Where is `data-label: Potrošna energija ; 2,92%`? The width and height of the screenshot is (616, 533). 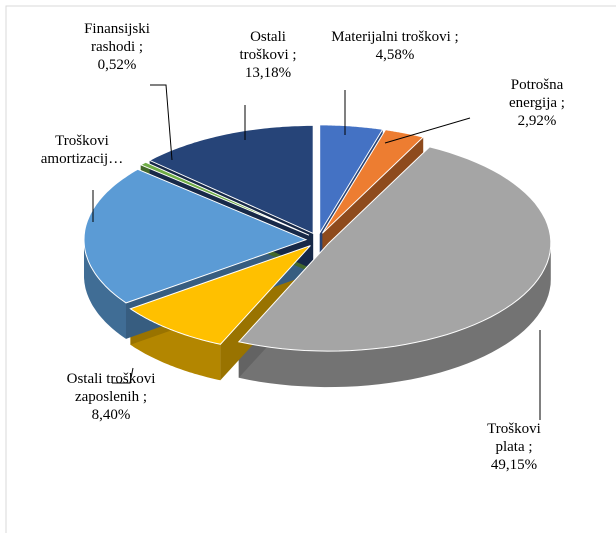
data-label: Potrošna energija ; 2,92% is located at coordinates (537, 103).